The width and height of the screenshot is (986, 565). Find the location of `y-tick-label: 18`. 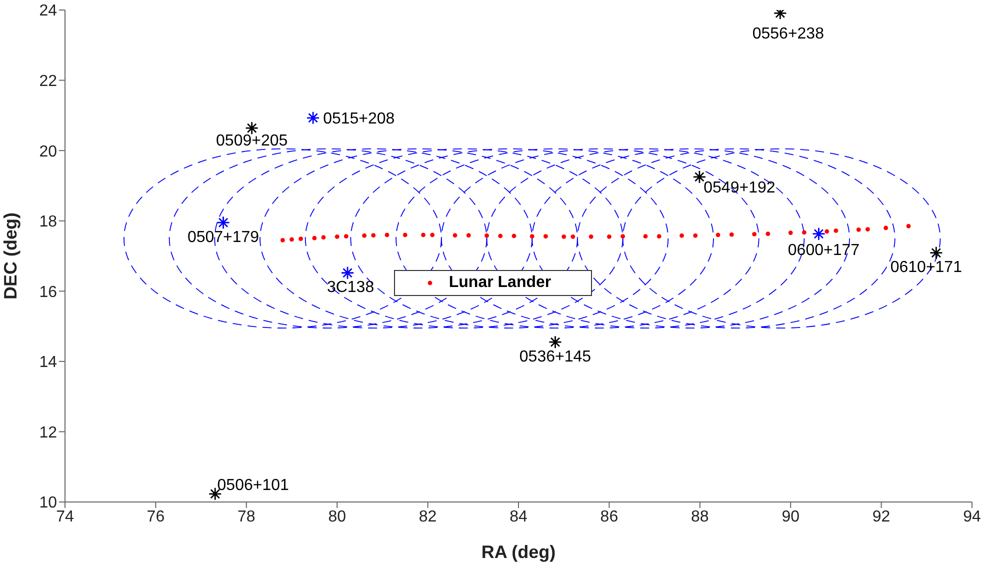

y-tick-label: 18 is located at coordinates (48, 222).